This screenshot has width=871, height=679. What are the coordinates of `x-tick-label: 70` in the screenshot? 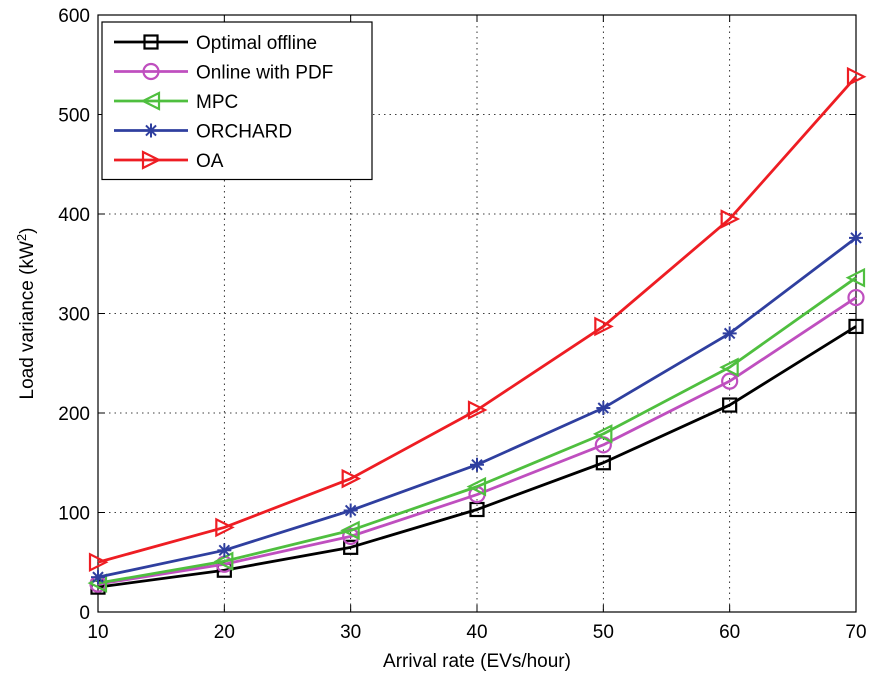 It's located at (855, 632).